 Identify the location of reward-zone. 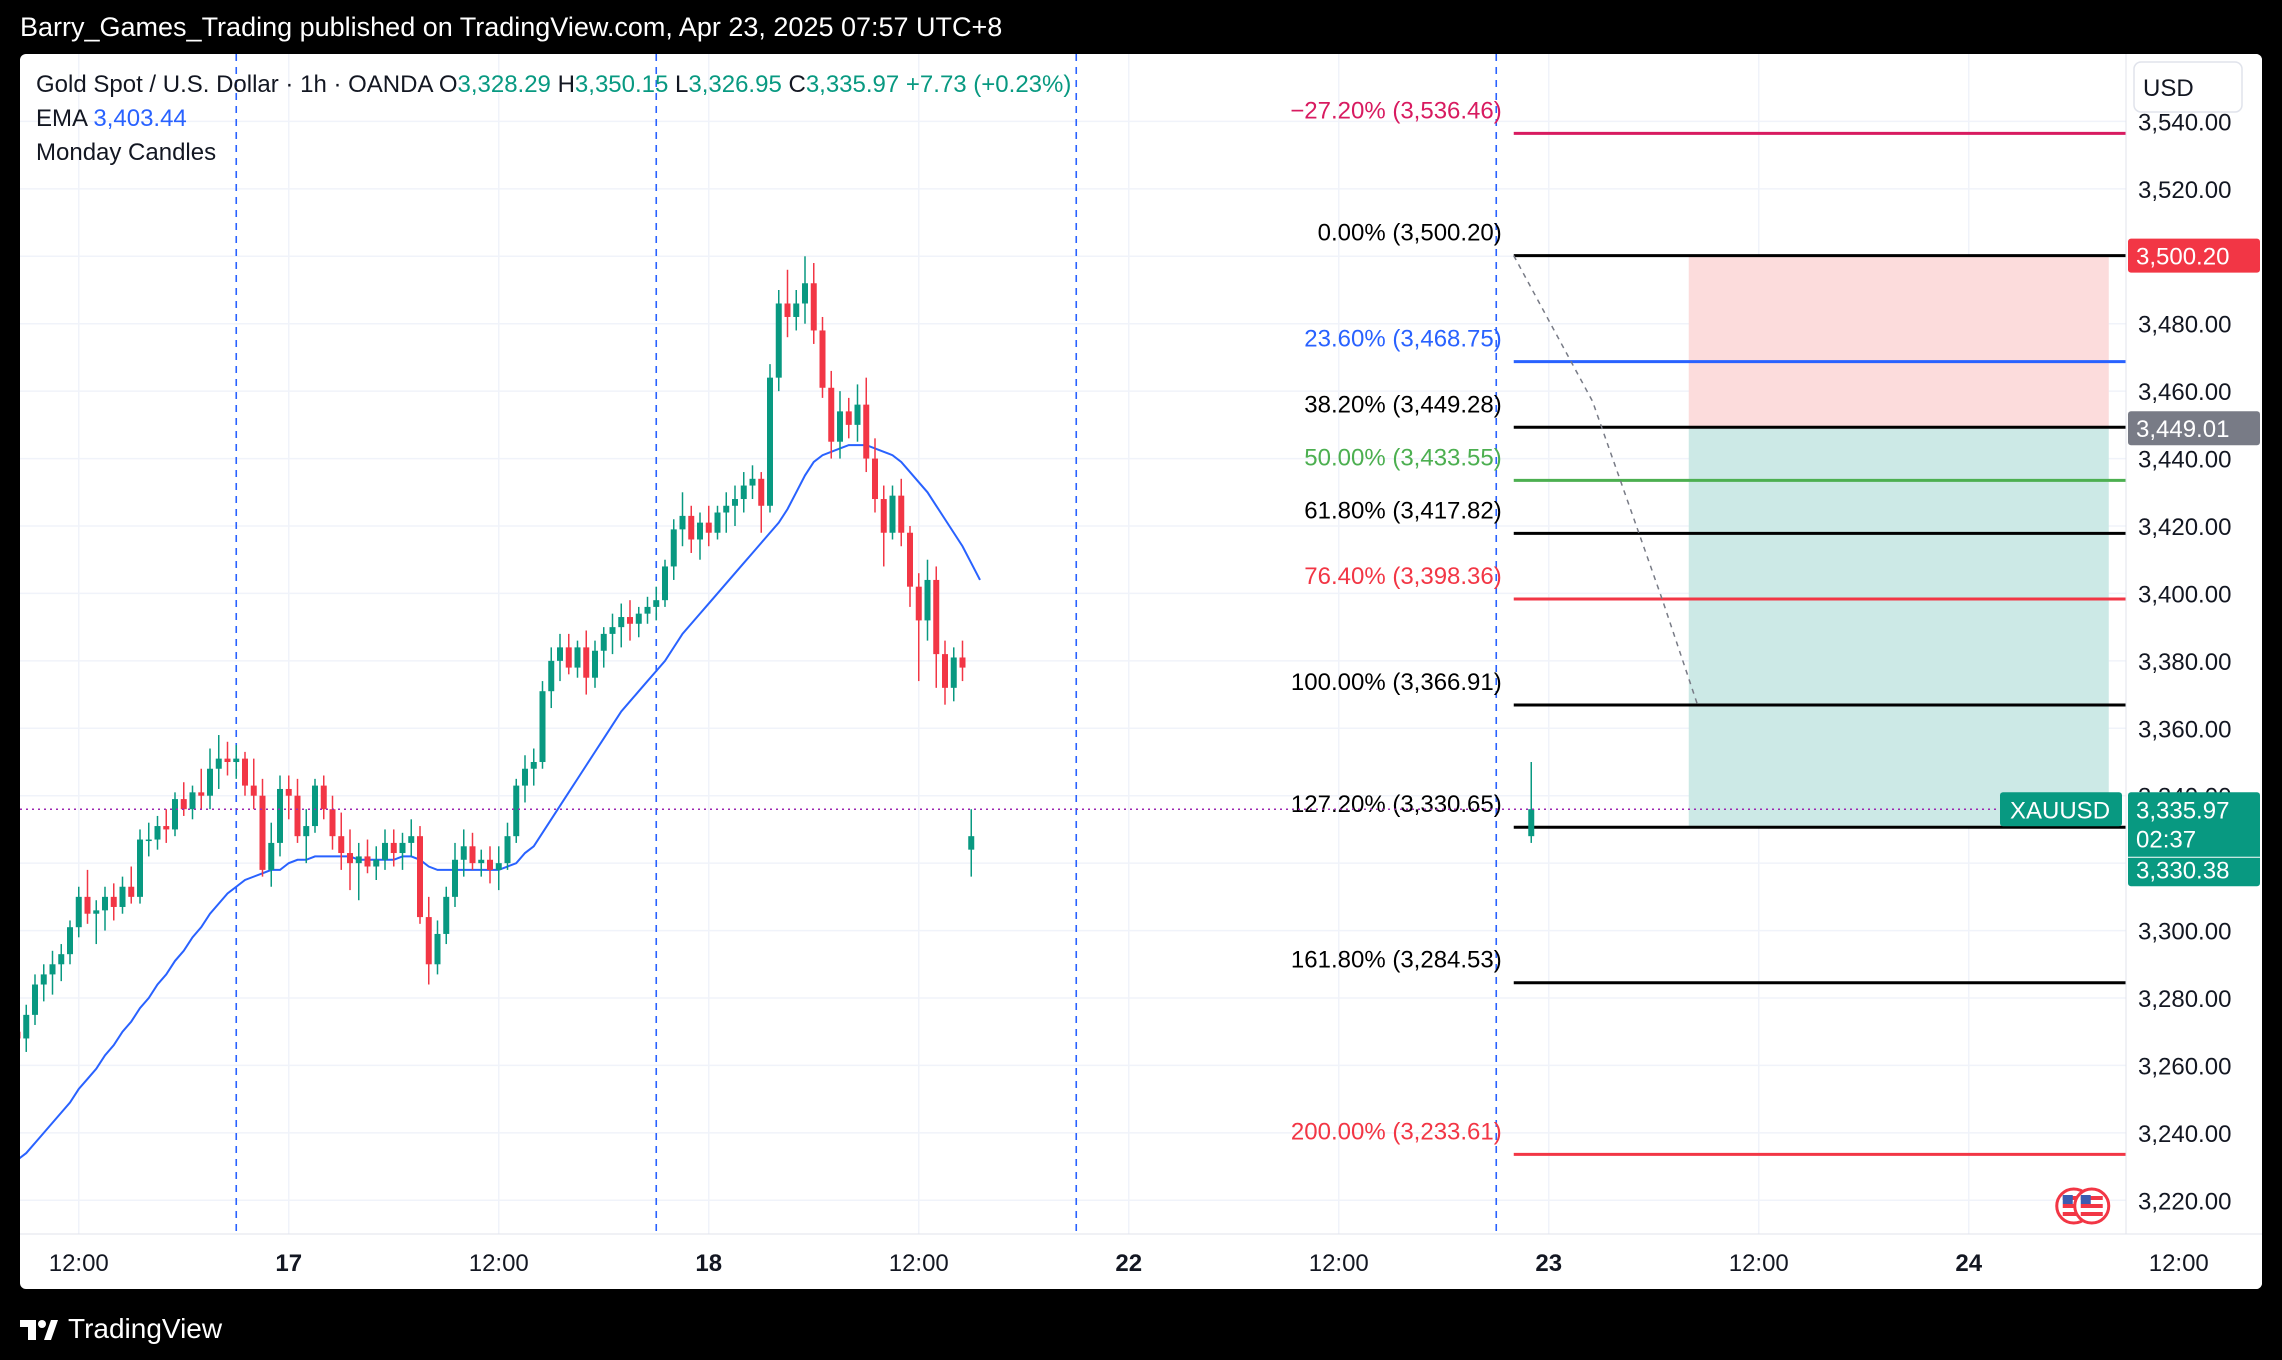
(1898, 628).